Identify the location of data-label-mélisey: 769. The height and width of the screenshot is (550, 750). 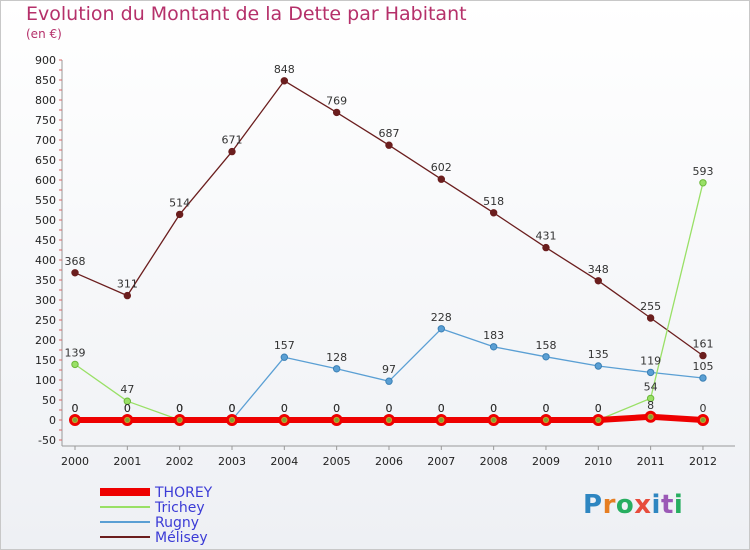
(336, 100).